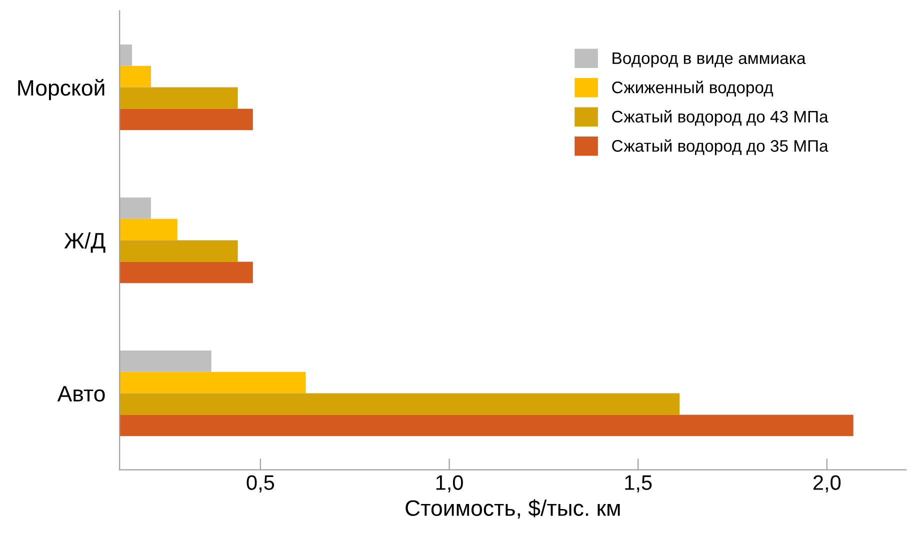 The height and width of the screenshot is (540, 920). What do you see at coordinates (260, 483) in the screenshot?
I see `x-tick-label: 0,5` at bounding box center [260, 483].